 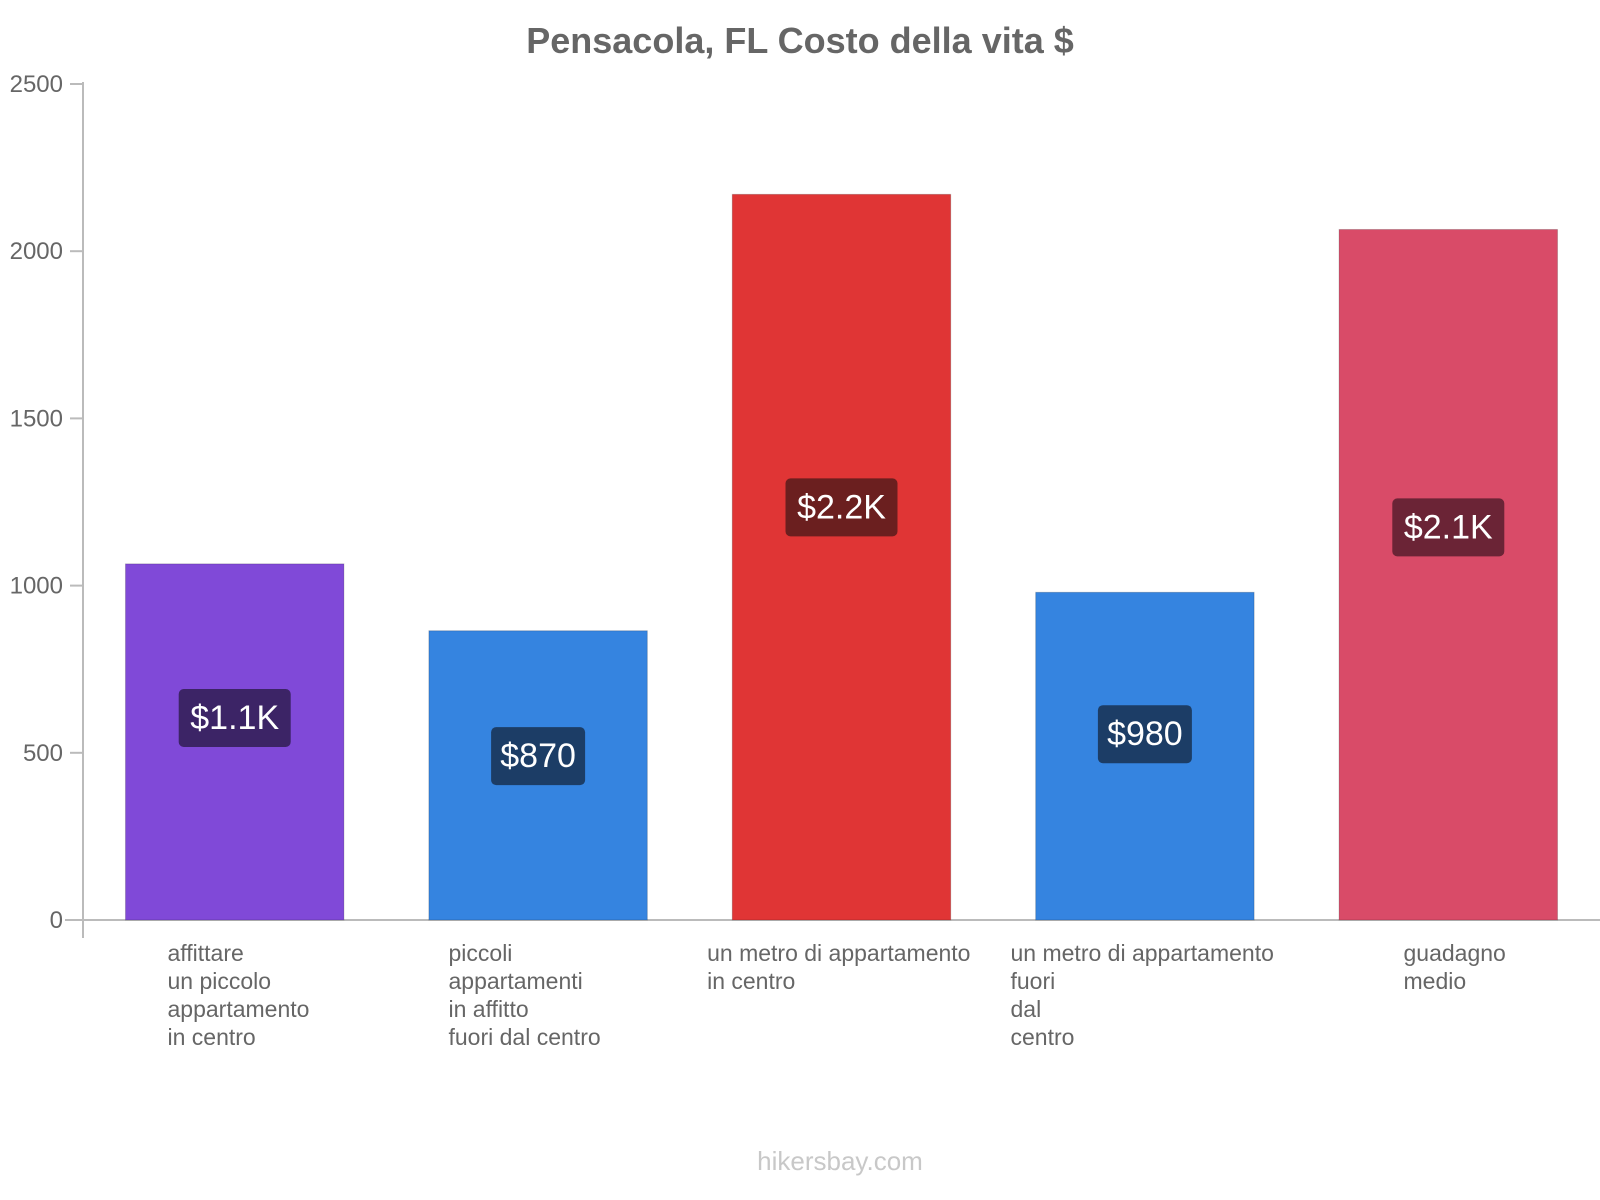 I want to click on category-label-line: guadagno, so click(x=1455, y=953).